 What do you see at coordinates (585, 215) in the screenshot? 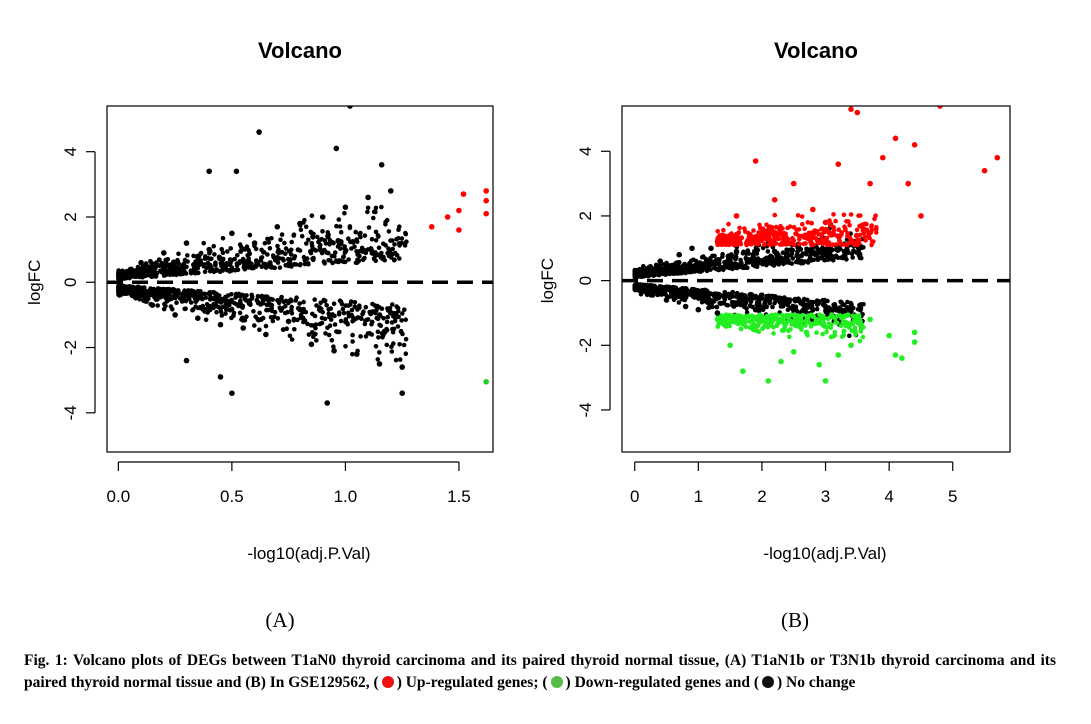
I see `y-tick-label: 2` at bounding box center [585, 215].